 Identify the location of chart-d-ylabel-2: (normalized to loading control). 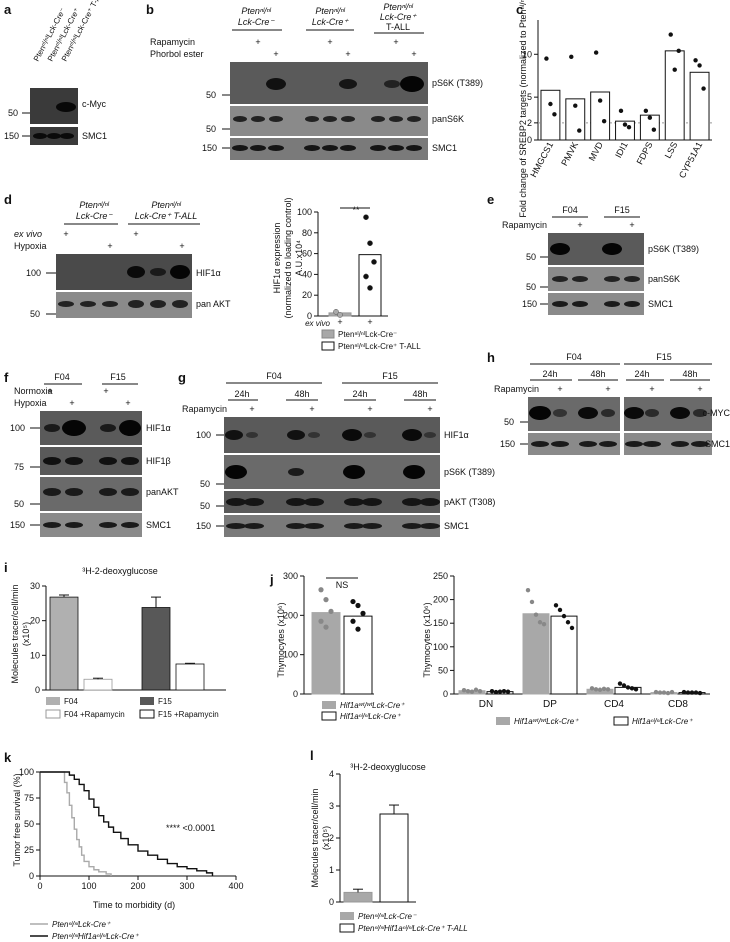
(288, 257).